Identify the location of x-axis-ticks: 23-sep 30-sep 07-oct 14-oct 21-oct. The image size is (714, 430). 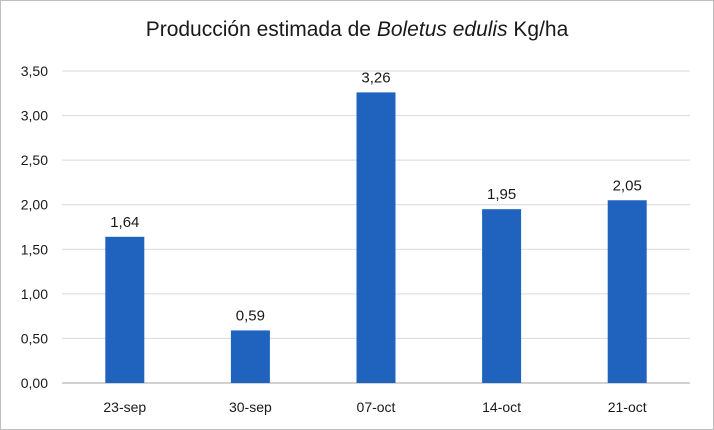
(374, 407).